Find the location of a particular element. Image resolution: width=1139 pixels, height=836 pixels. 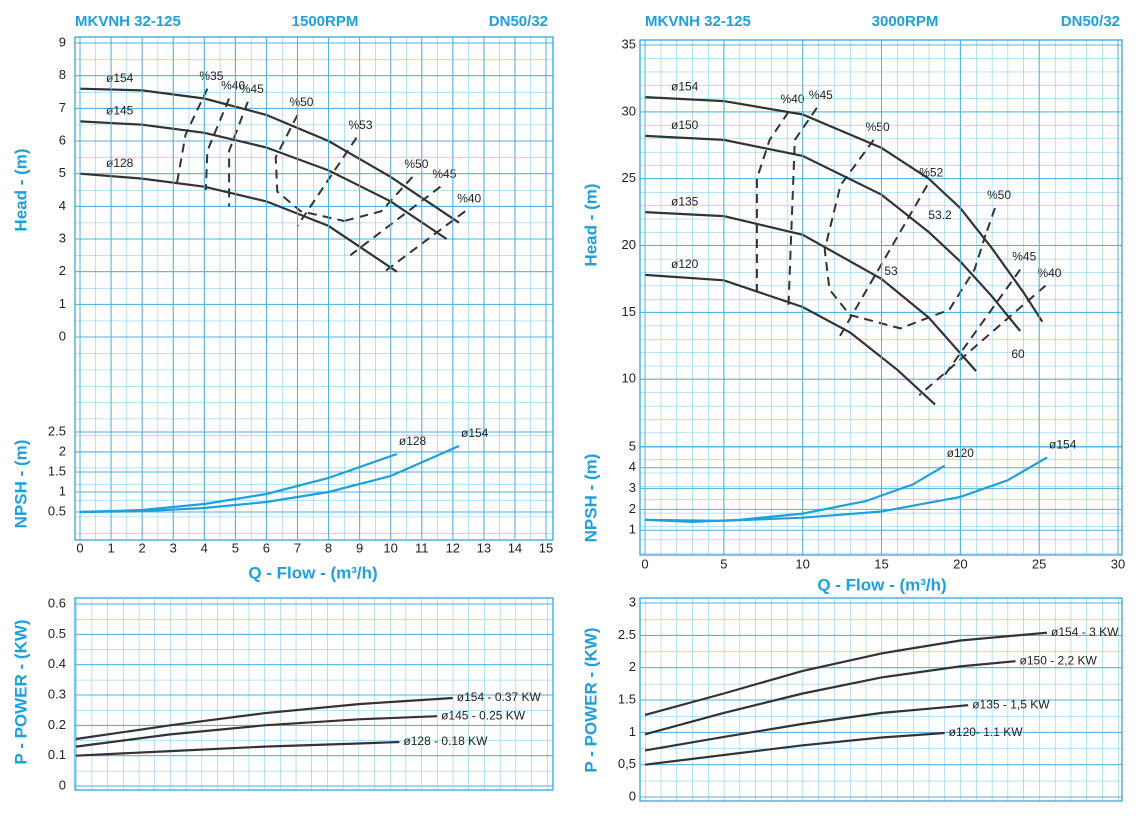

y-tick-label: 0.5 is located at coordinates (57, 633).